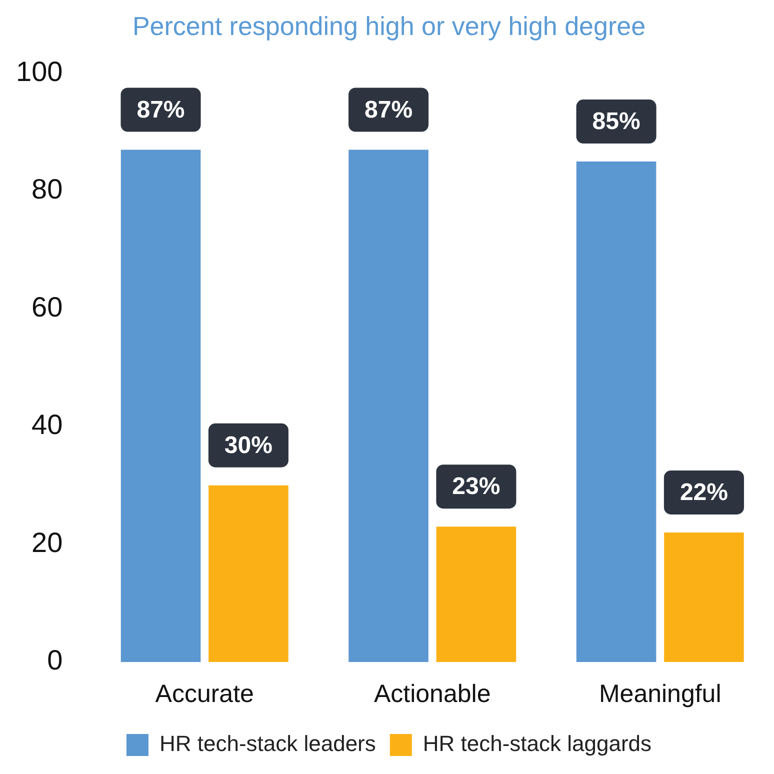 This screenshot has width=774, height=774. What do you see at coordinates (432, 694) in the screenshot?
I see `x-tick-label: Actionable` at bounding box center [432, 694].